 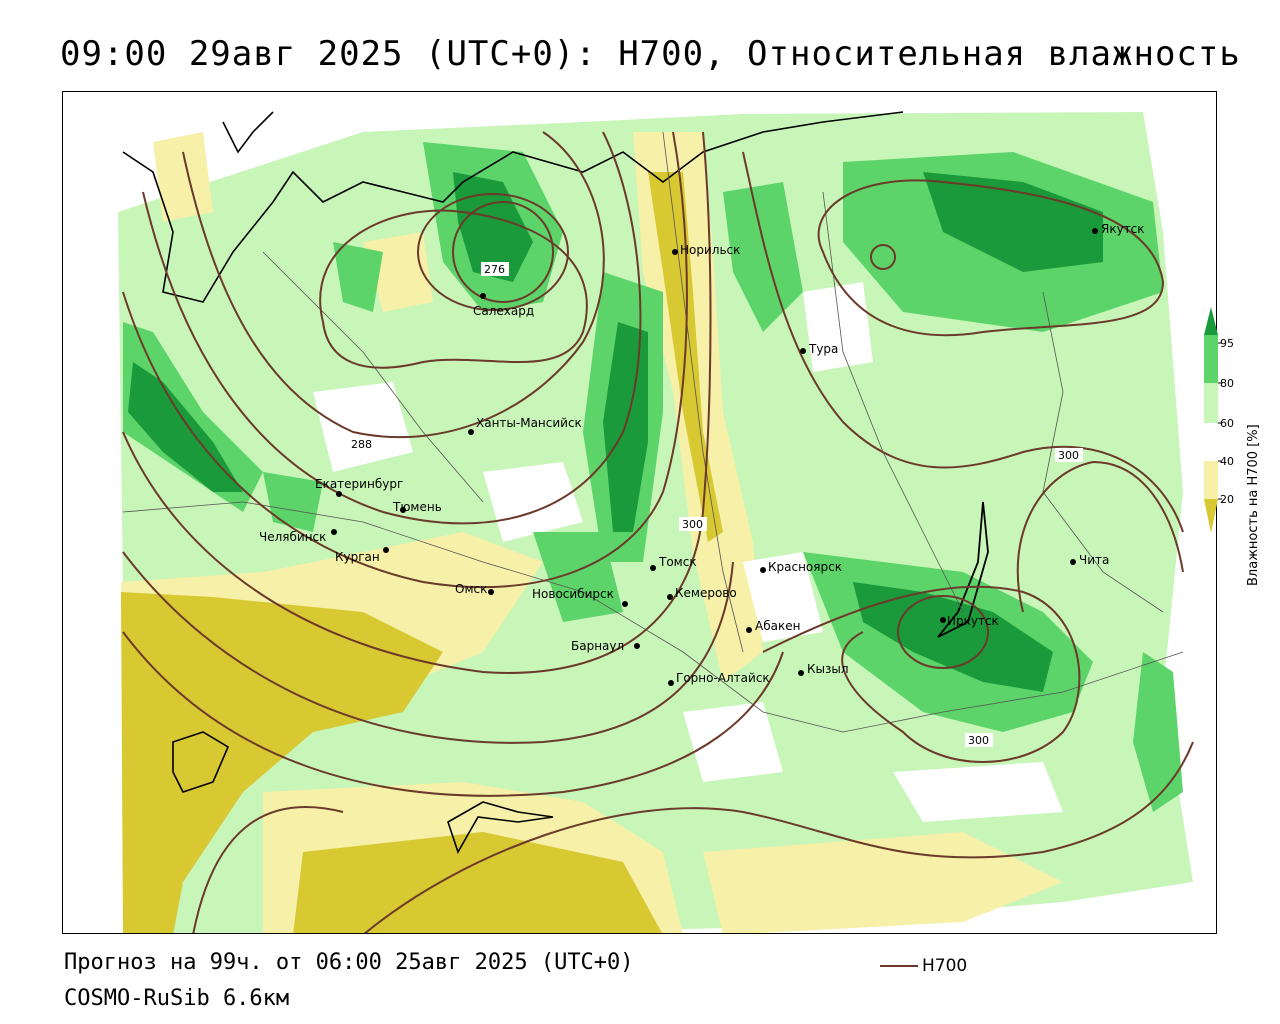 I want to click on legend-tick-20: 20, so click(x=1227, y=499).